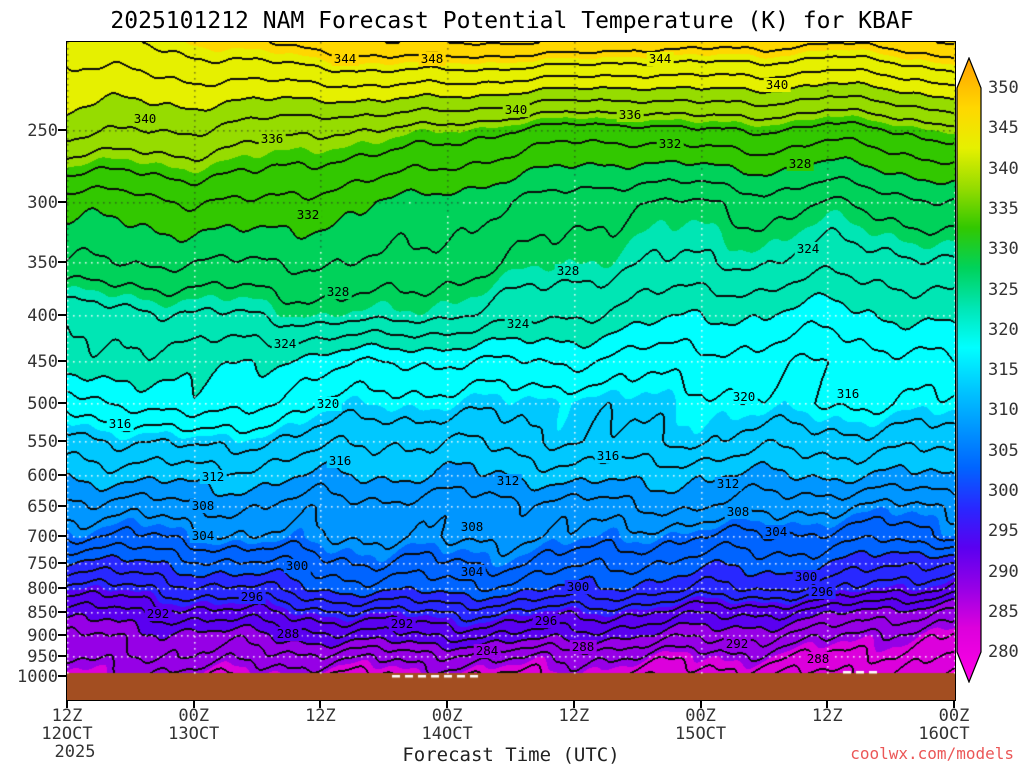 Image resolution: width=1024 pixels, height=768 pixels. What do you see at coordinates (630, 114) in the screenshot?
I see `contour-label: 336` at bounding box center [630, 114].